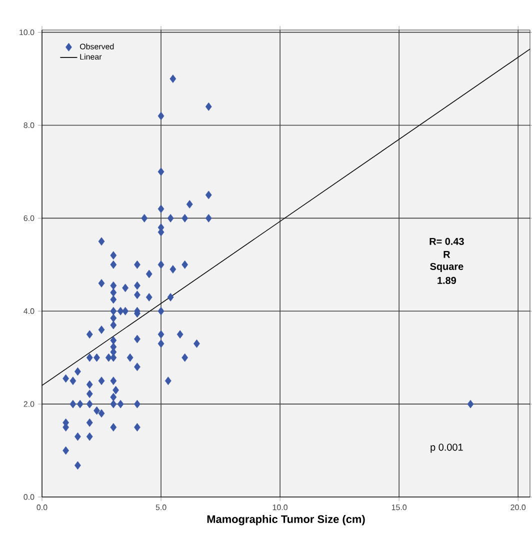  I want to click on annotation: R= 0.43, so click(447, 241).